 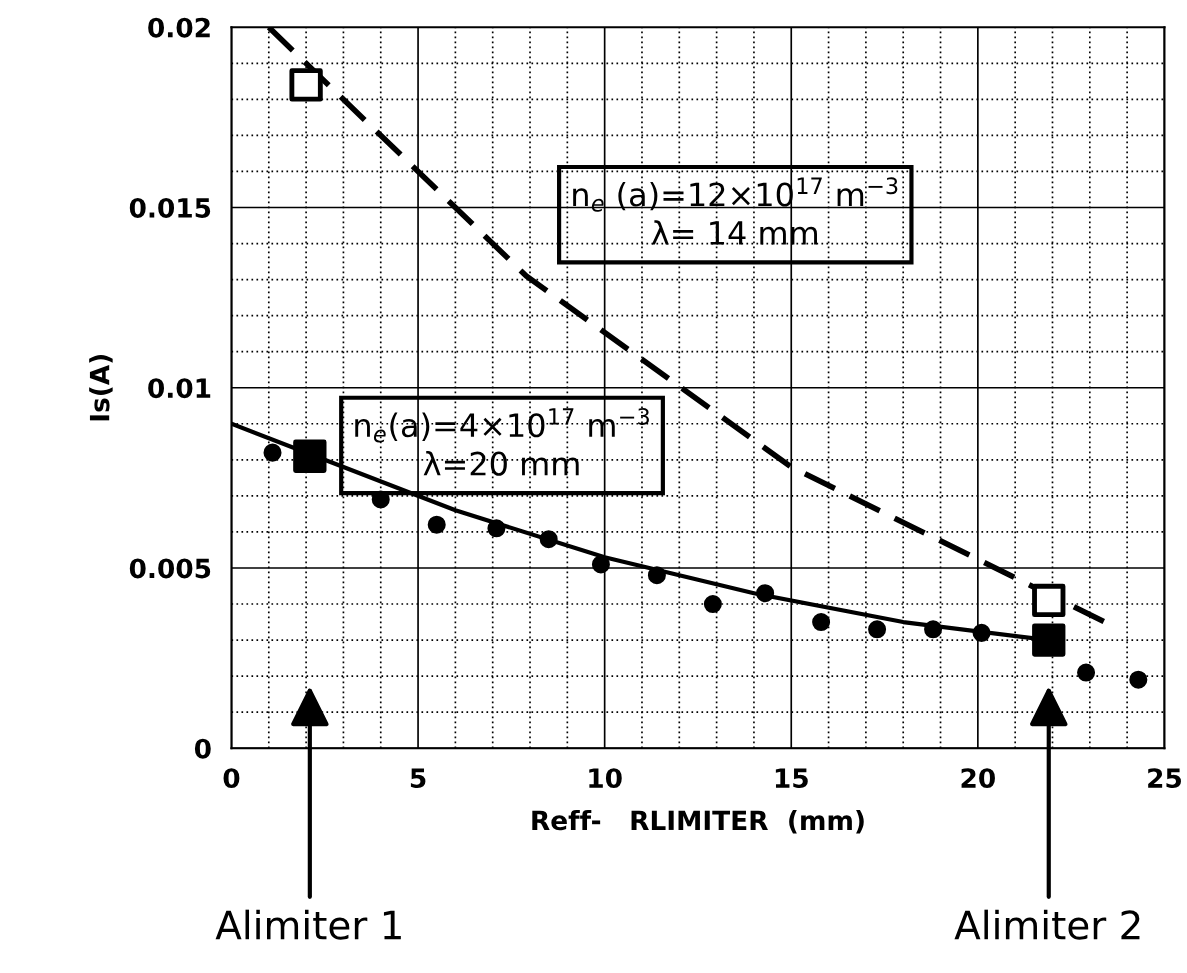 I want to click on y-tick-label: 0.02, so click(x=179, y=27).